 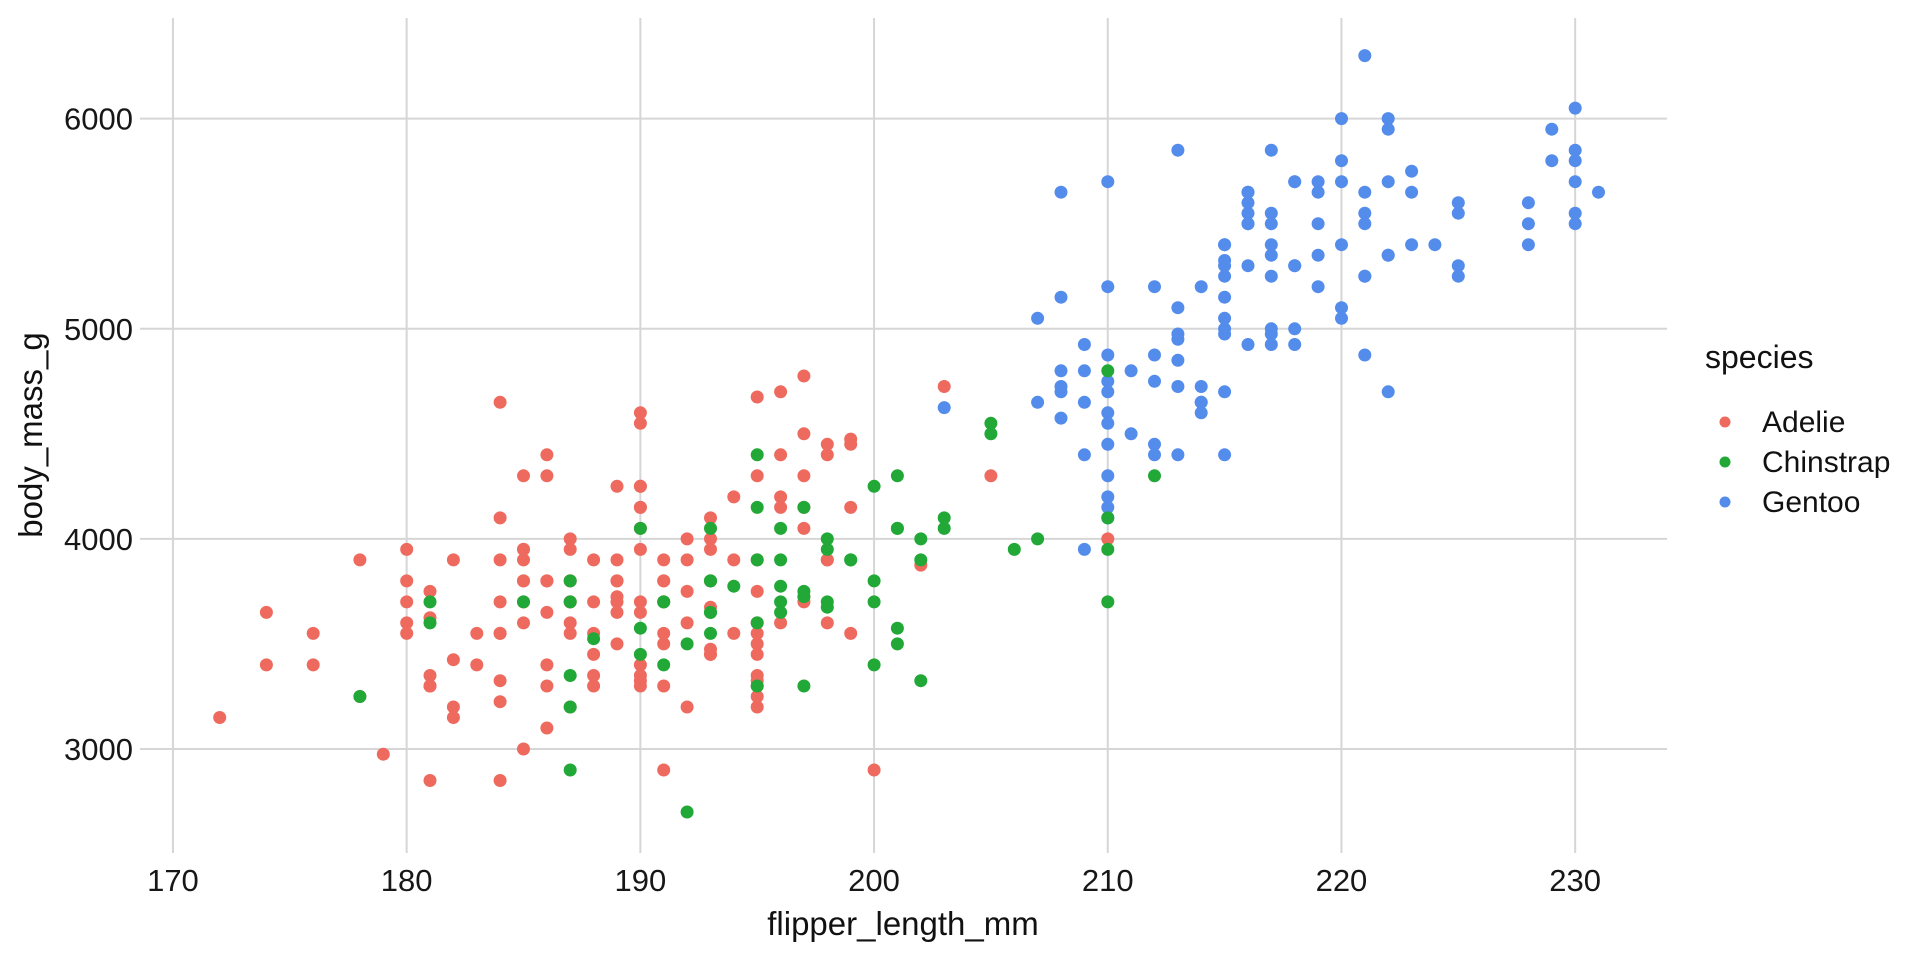 What do you see at coordinates (1342, 880) in the screenshot?
I see `x-tick-label-220: 220` at bounding box center [1342, 880].